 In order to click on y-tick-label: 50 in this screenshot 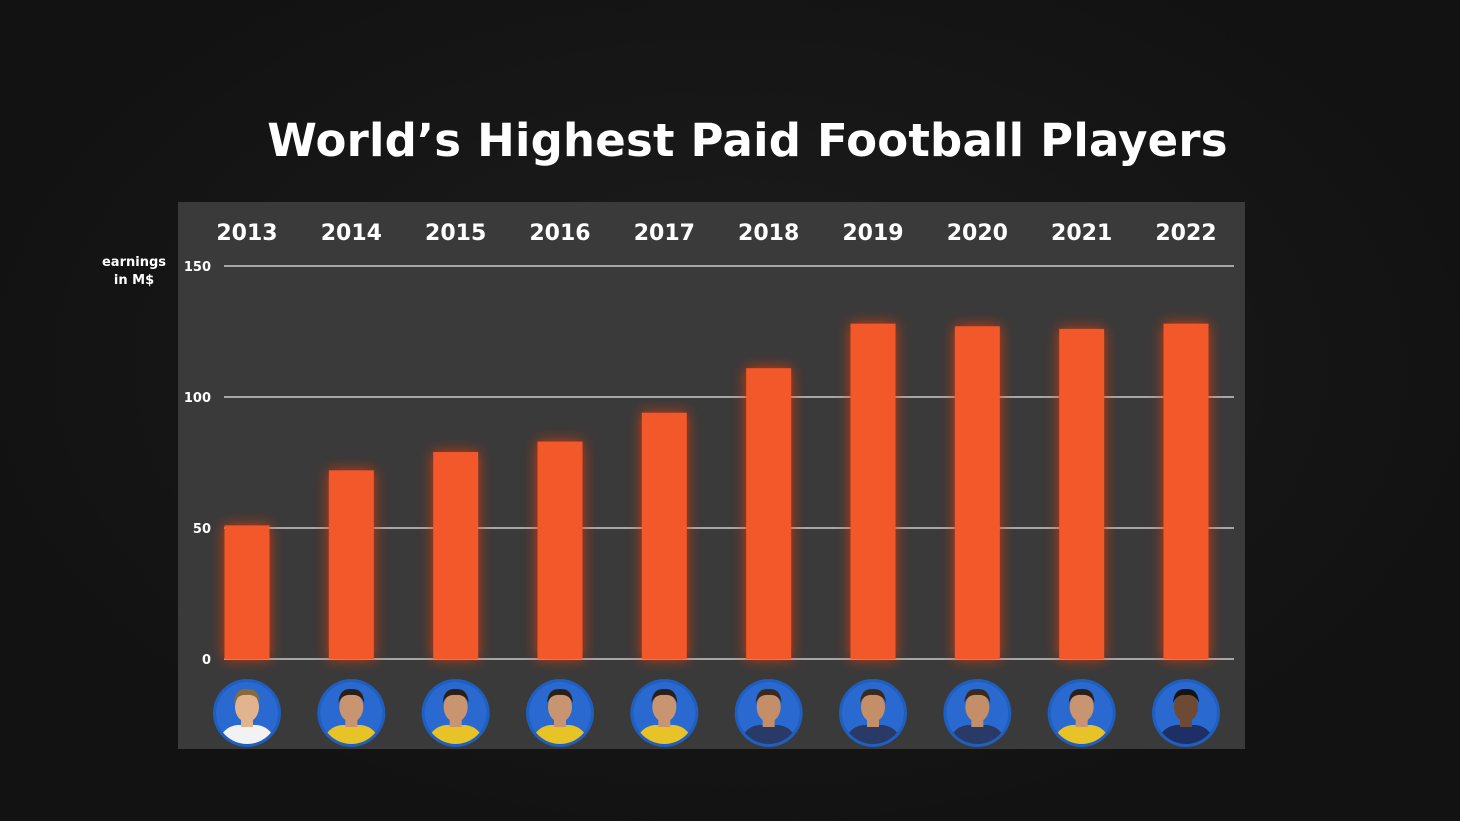, I will do `click(202, 529)`.